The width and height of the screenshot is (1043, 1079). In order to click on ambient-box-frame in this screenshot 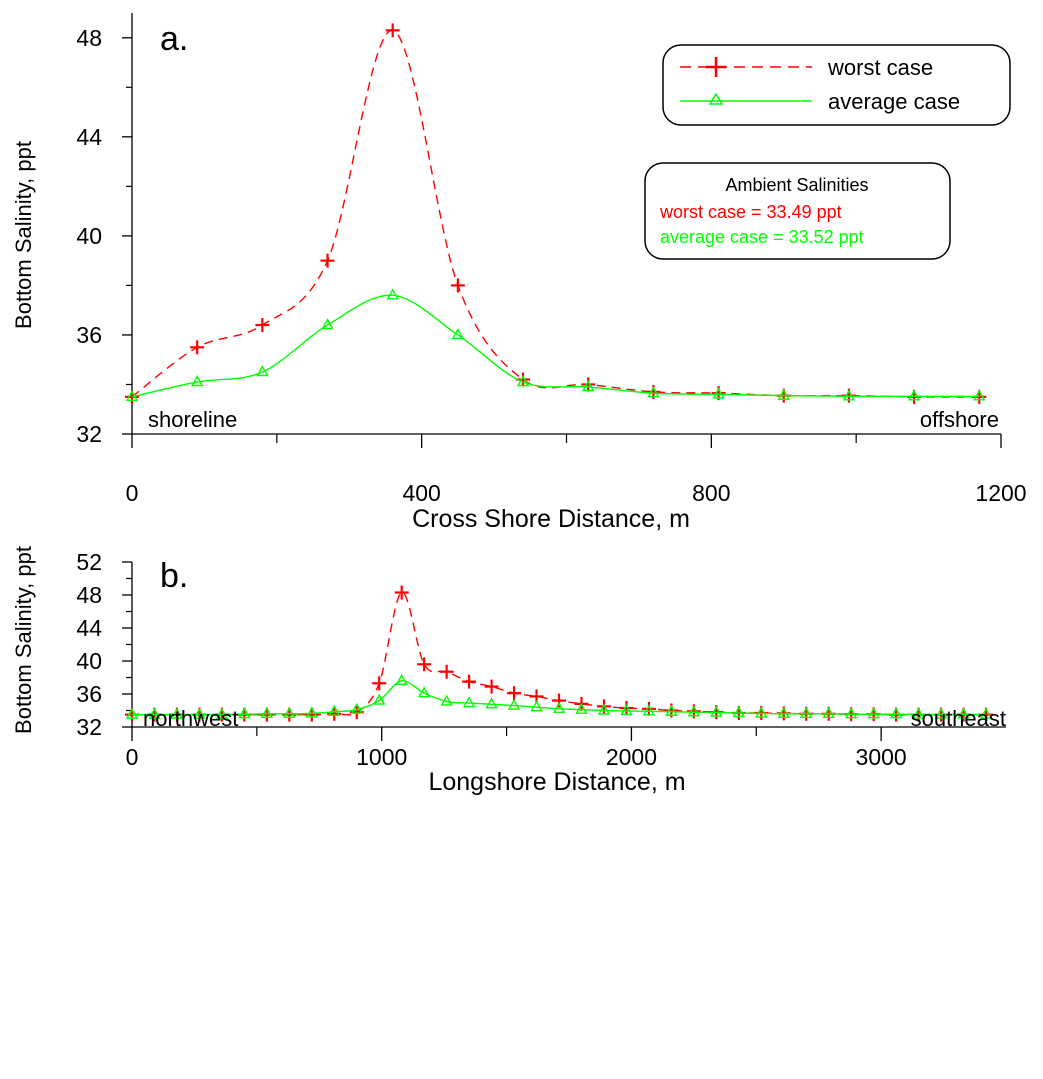, I will do `click(797, 211)`.